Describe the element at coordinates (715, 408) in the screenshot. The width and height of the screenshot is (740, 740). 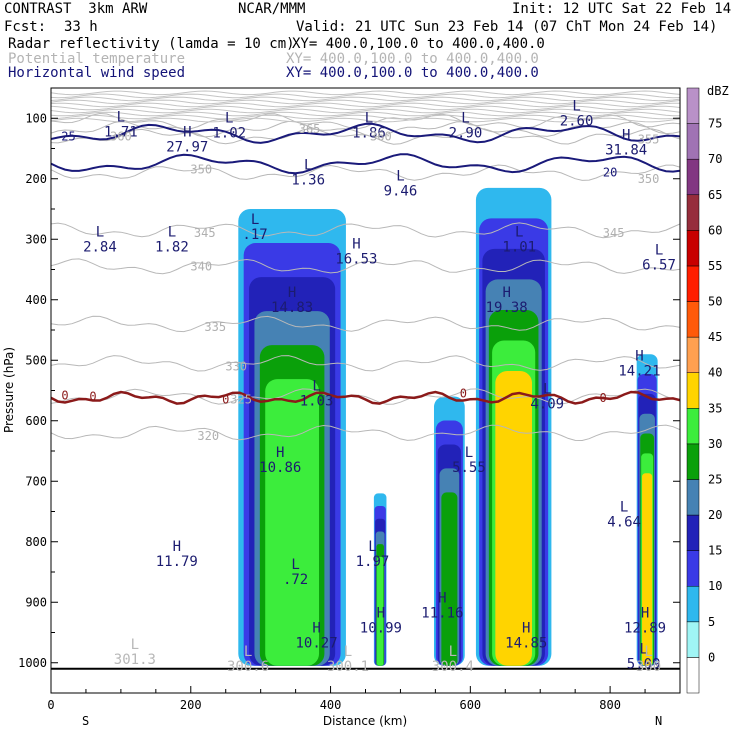
I see `colorbar-label: 35` at that location.